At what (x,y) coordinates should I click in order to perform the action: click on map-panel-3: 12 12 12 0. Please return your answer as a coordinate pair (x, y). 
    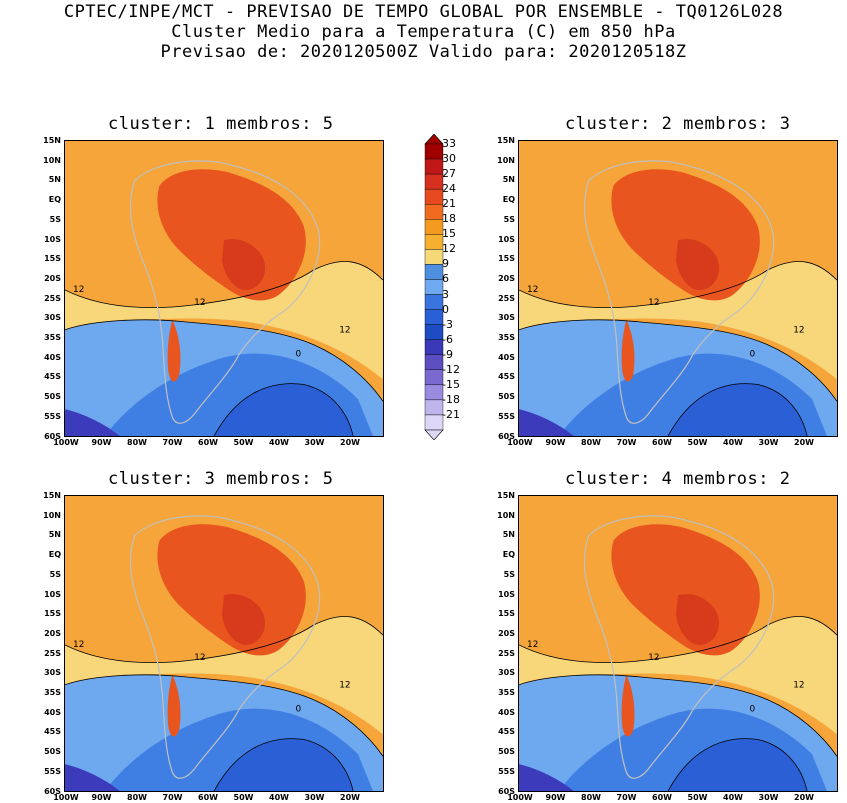
    Looking at the image, I should click on (224, 643).